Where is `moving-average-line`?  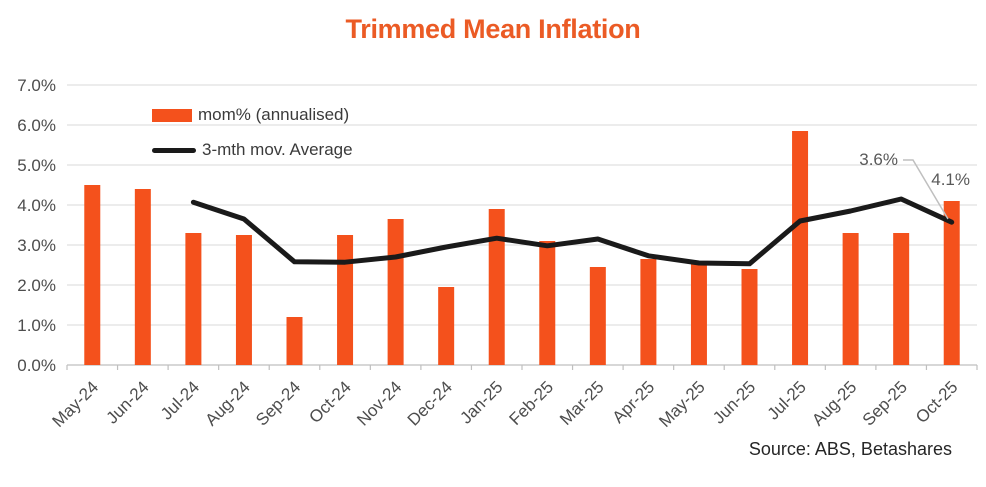 moving-average-line is located at coordinates (572, 231).